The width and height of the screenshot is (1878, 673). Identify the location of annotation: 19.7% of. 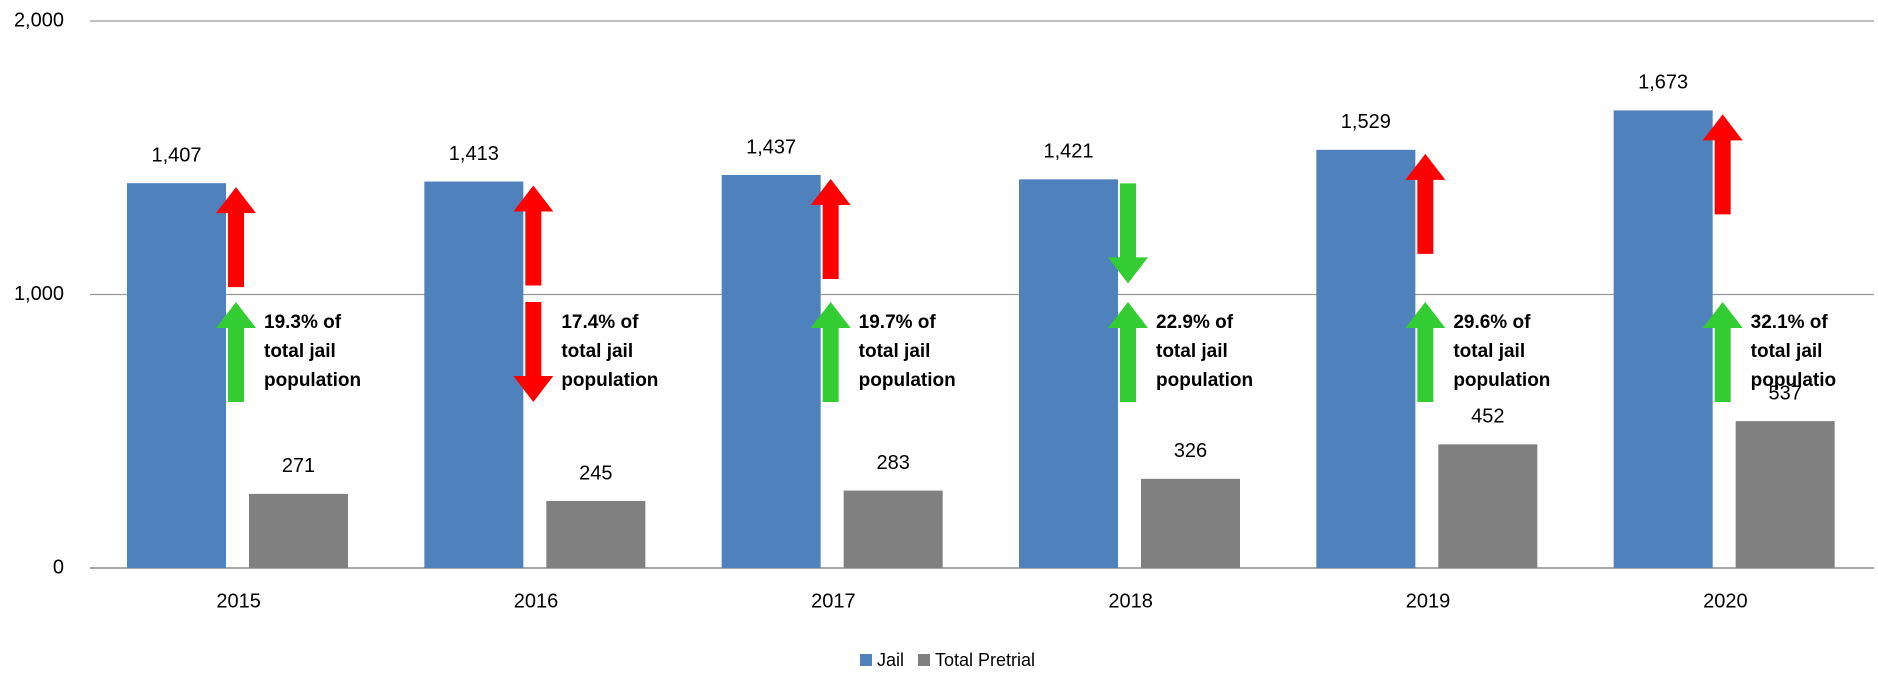
(898, 322).